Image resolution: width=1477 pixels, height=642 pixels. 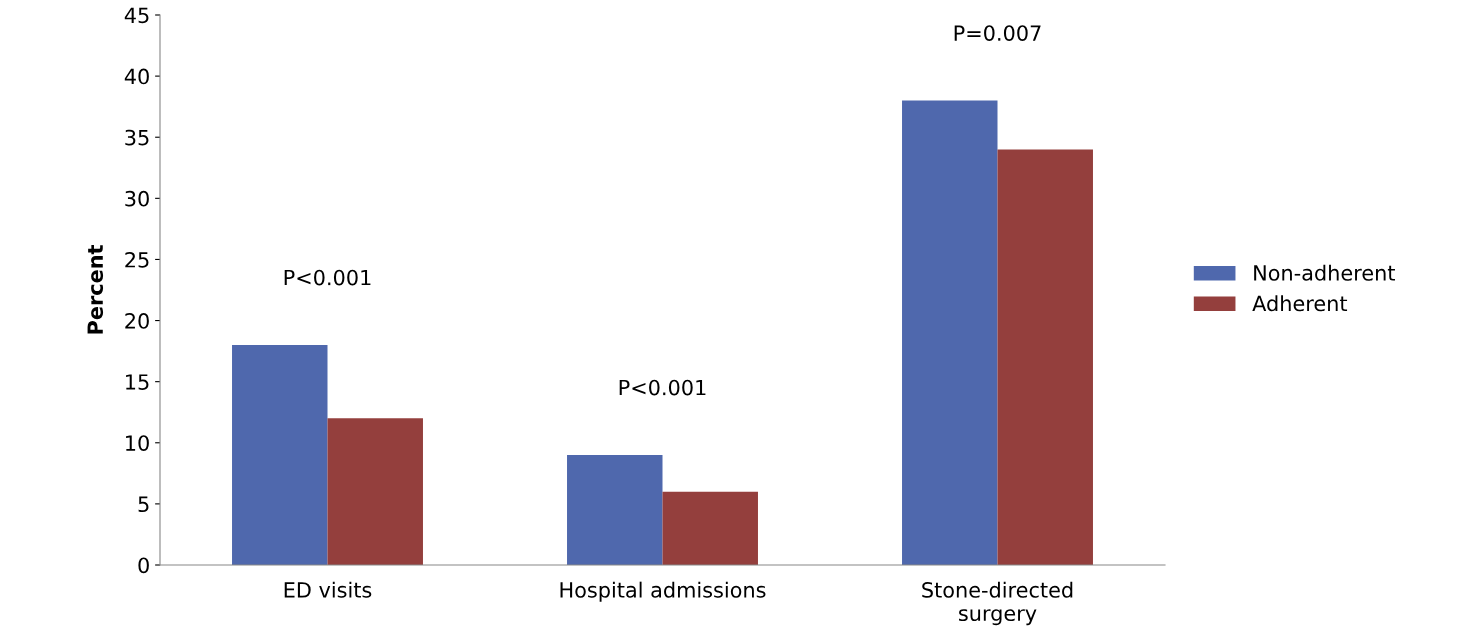 I want to click on y-tick-label: 25, so click(x=137, y=259).